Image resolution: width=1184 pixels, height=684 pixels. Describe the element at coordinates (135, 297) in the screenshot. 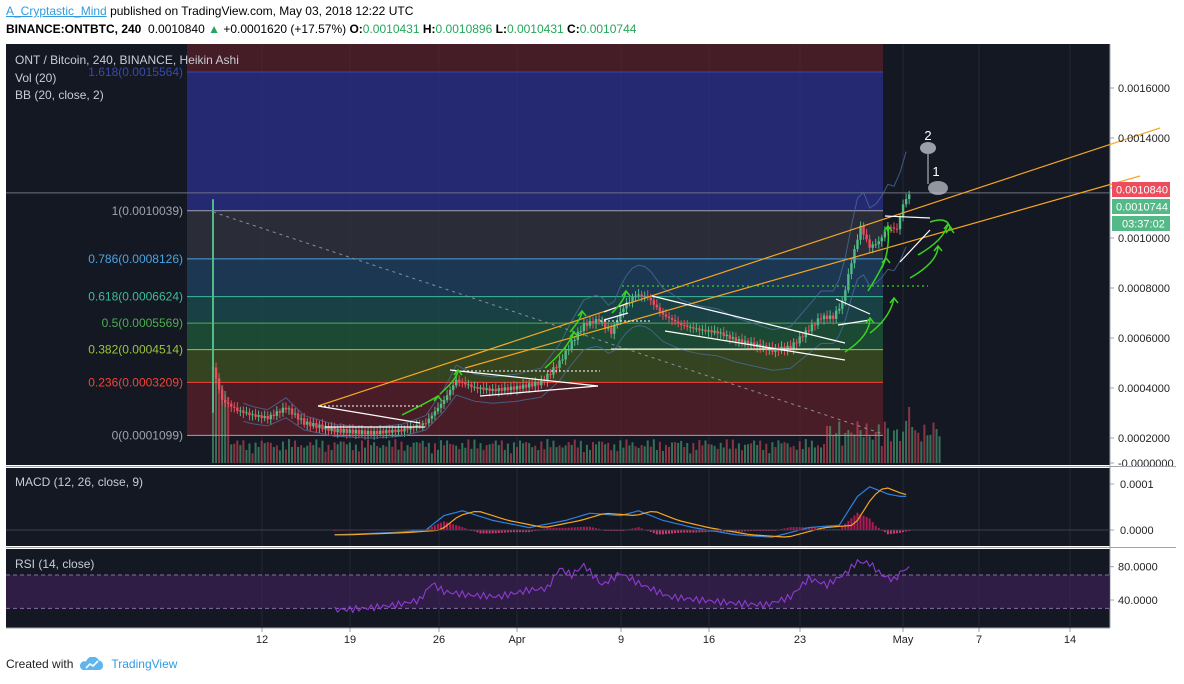

I see `fib-level-label: 0.618(0.0006624)` at that location.